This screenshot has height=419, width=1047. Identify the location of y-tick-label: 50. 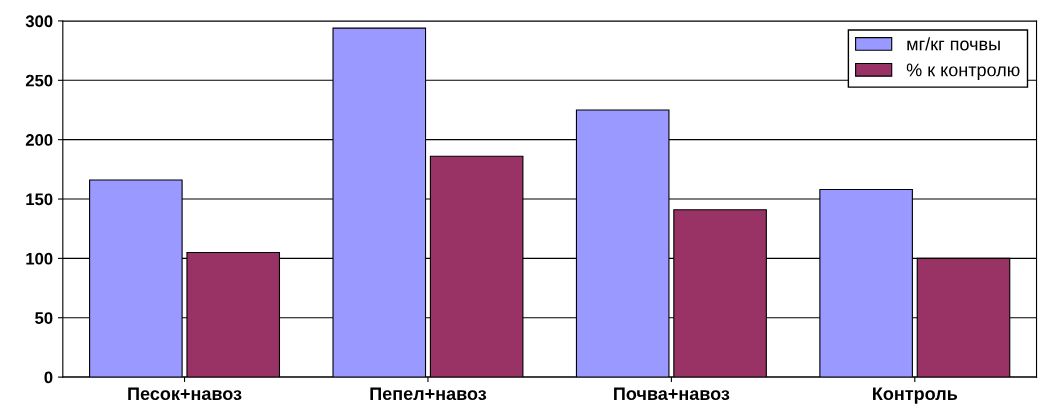
(44, 318).